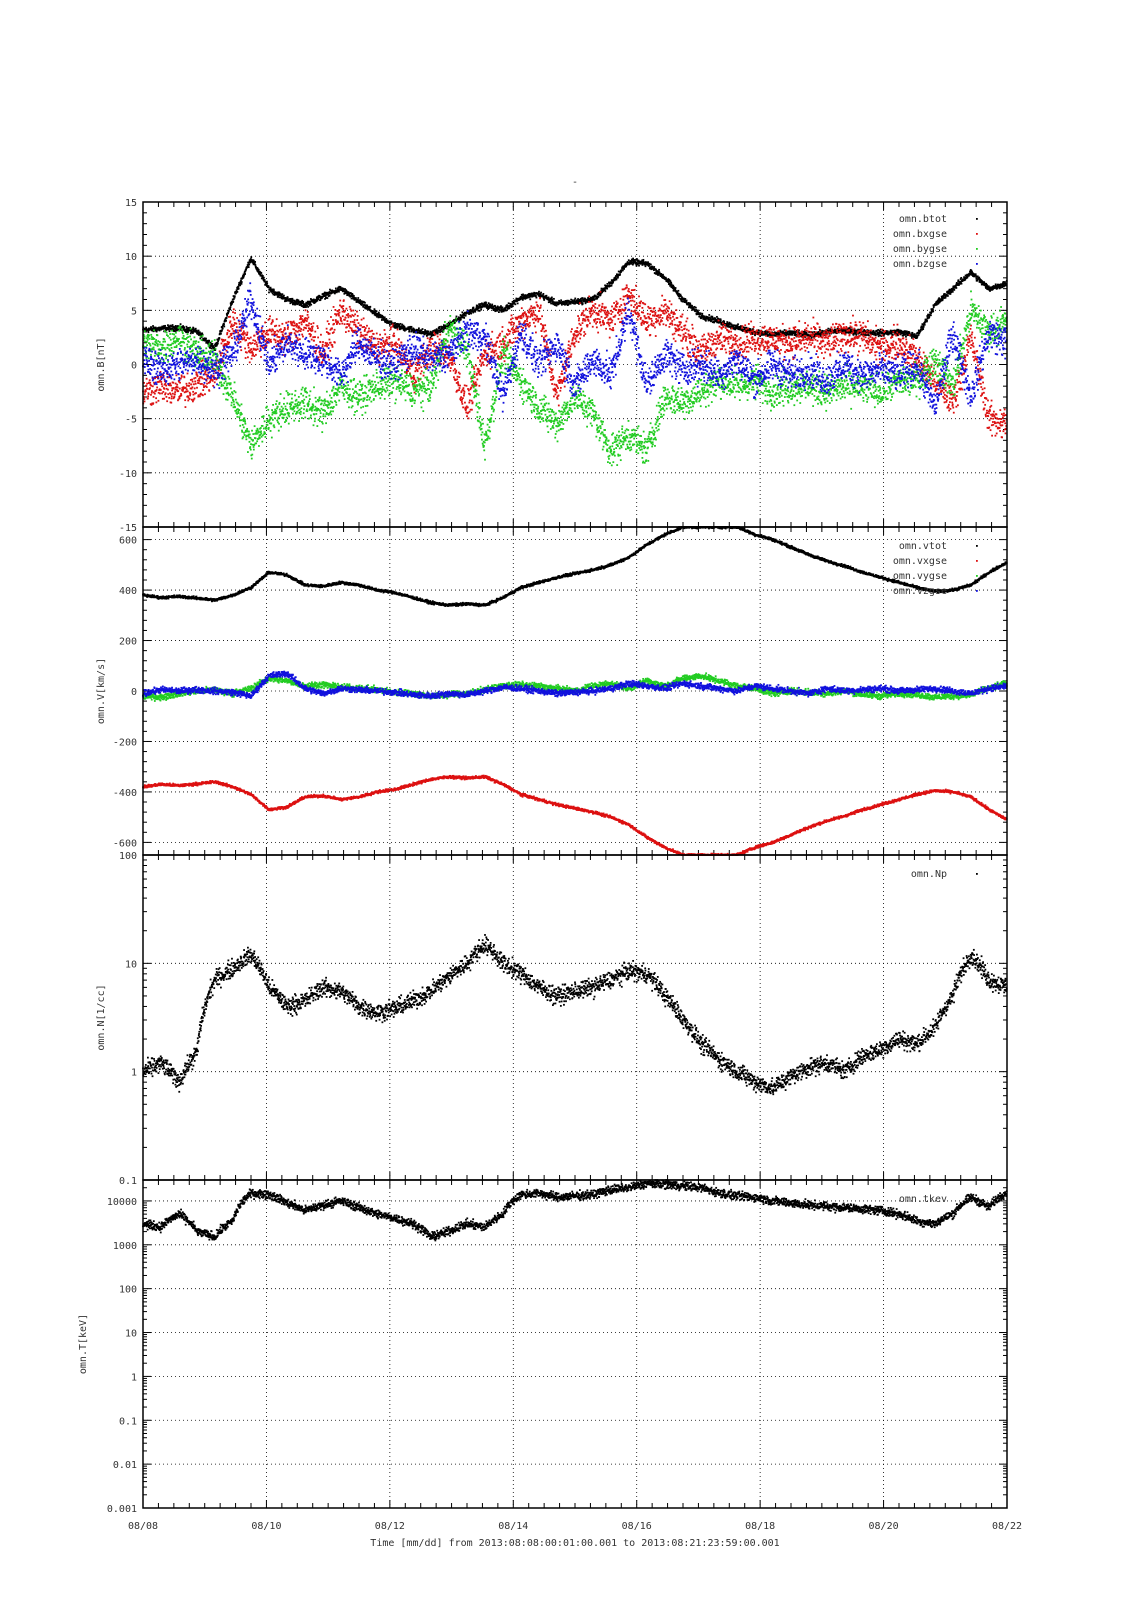 The height and width of the screenshot is (1600, 1131). I want to click on y-tick-label: 15, so click(131, 203).